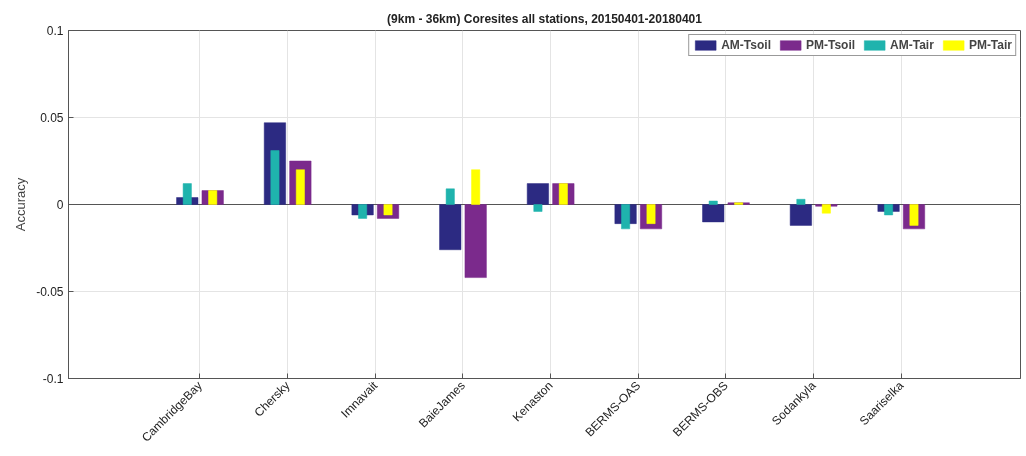 The height and width of the screenshot is (456, 1026). I want to click on chart-title: (9km - 36km) Coresites all stations, 20150401-20180401, so click(545, 18).